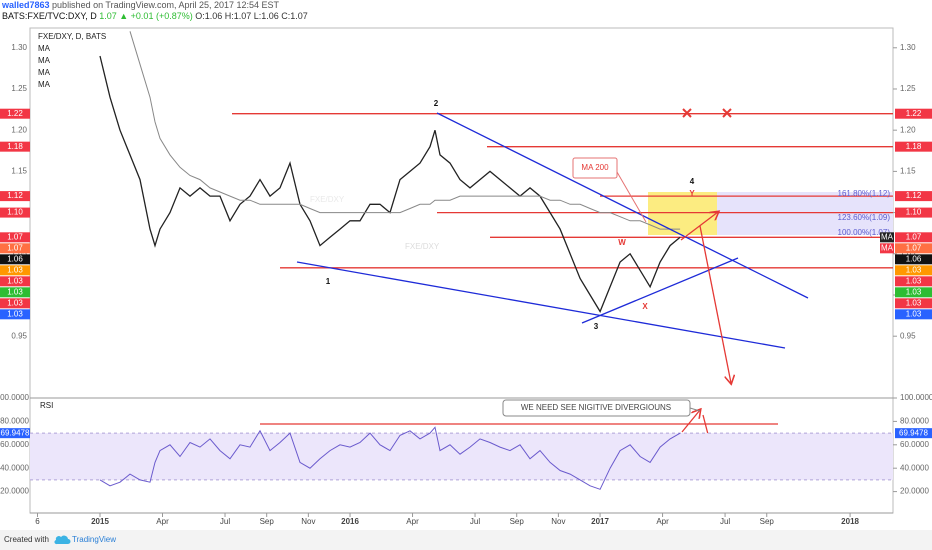 This screenshot has height=550, width=932. Describe the element at coordinates (225, 521) in the screenshot. I see `x-tick-label: Jul` at that location.